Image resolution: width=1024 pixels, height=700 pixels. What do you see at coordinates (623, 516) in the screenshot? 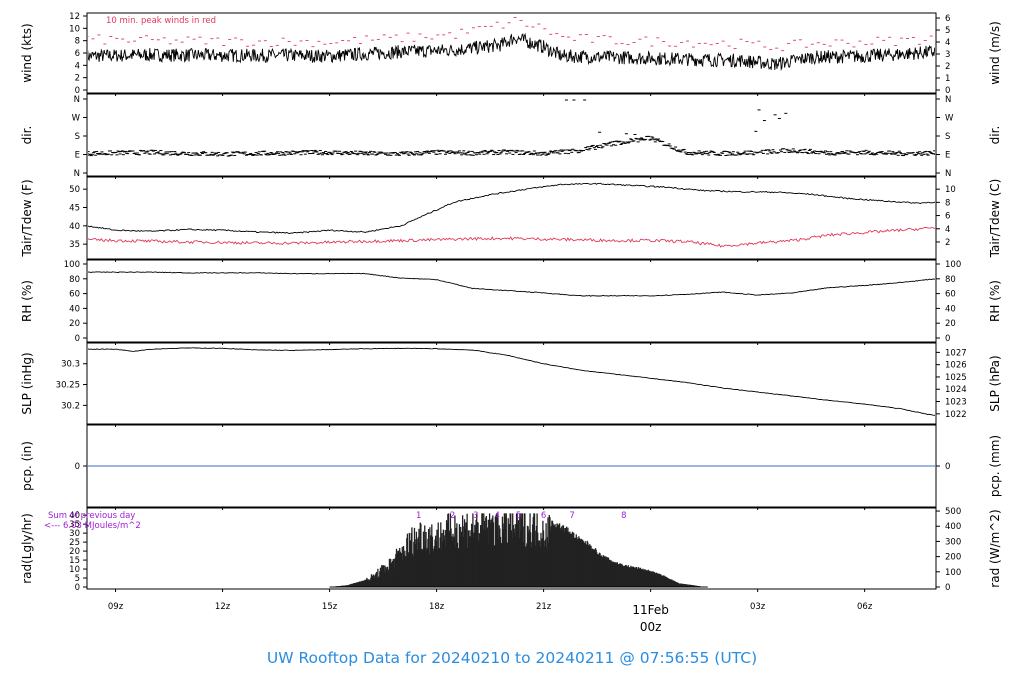
I see `hour-marker: 8` at bounding box center [623, 516].